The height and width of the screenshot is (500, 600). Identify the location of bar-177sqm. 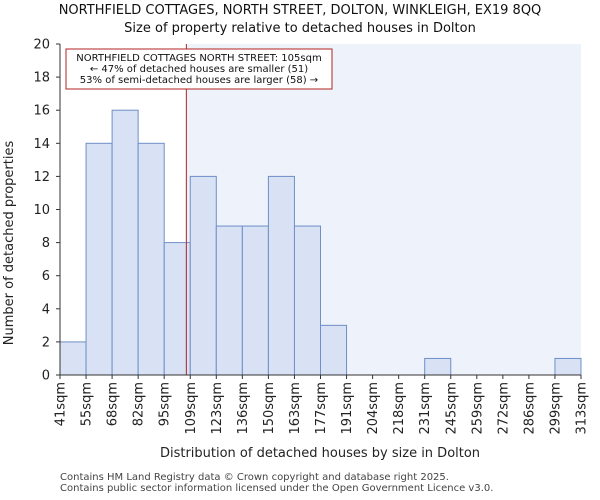
(334, 350).